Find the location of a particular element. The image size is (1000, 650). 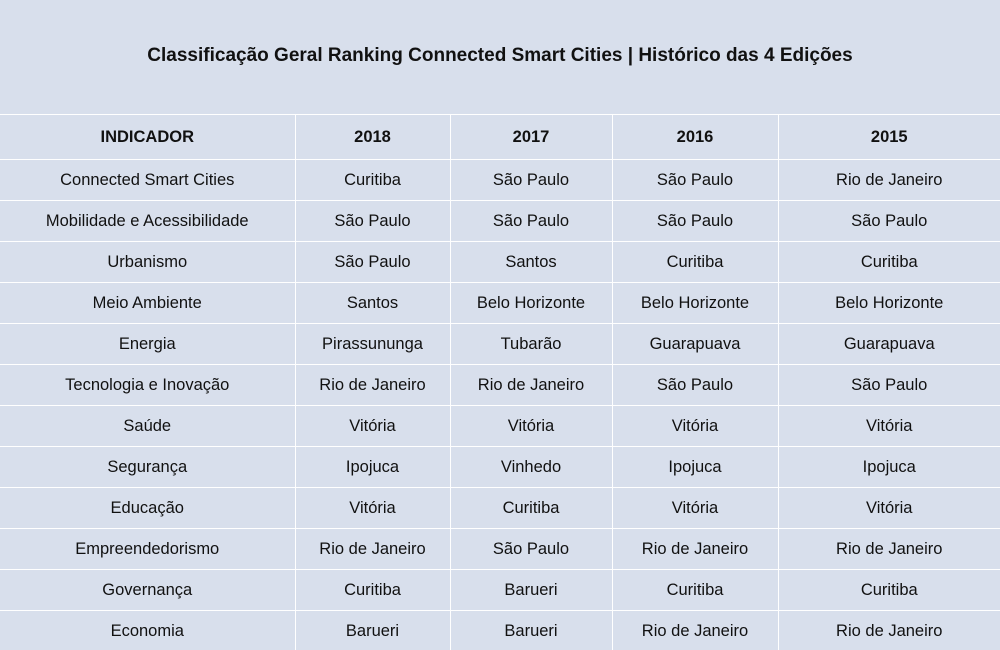

header-2015: 2015 is located at coordinates (888, 137).